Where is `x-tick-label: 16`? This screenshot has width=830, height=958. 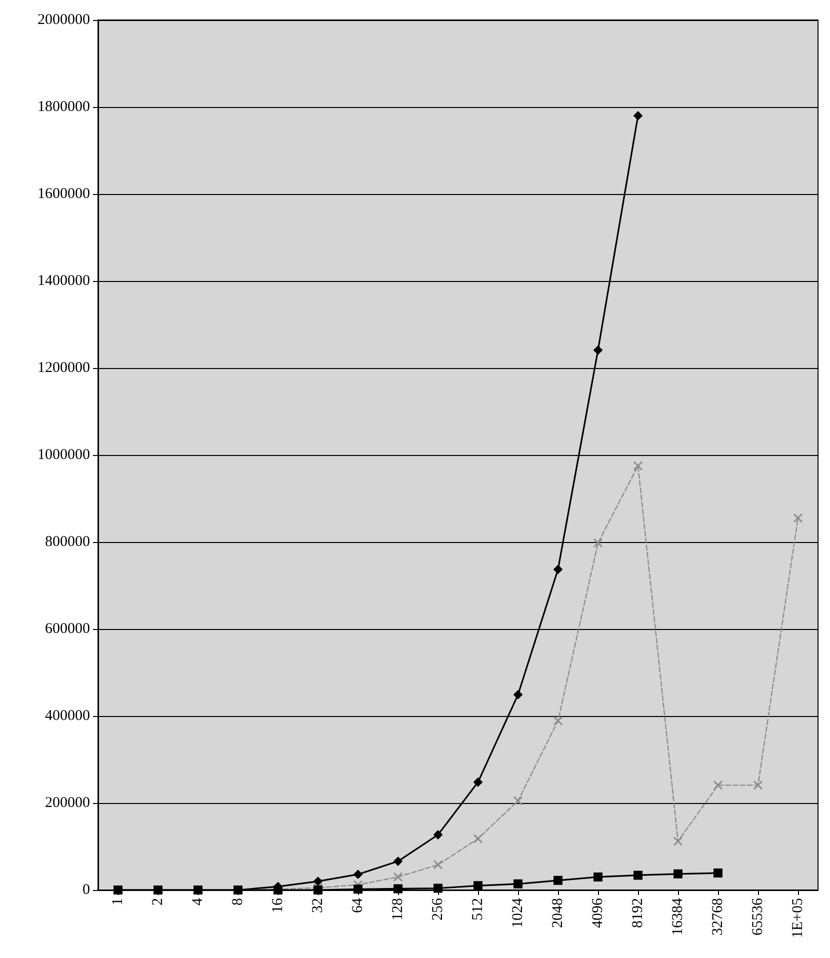 x-tick-label: 16 is located at coordinates (278, 905).